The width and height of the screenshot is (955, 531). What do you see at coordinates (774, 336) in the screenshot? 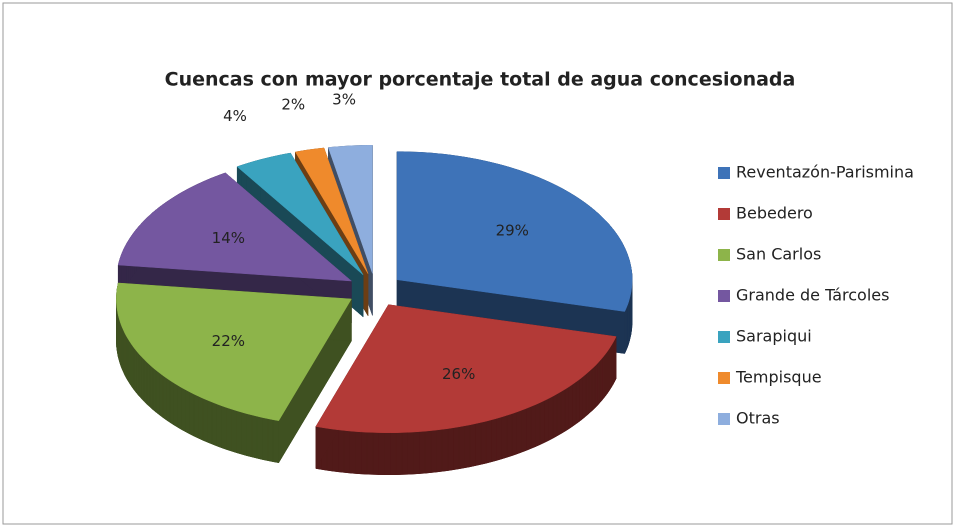
I see `legend-label: Sarapiqui` at bounding box center [774, 336].